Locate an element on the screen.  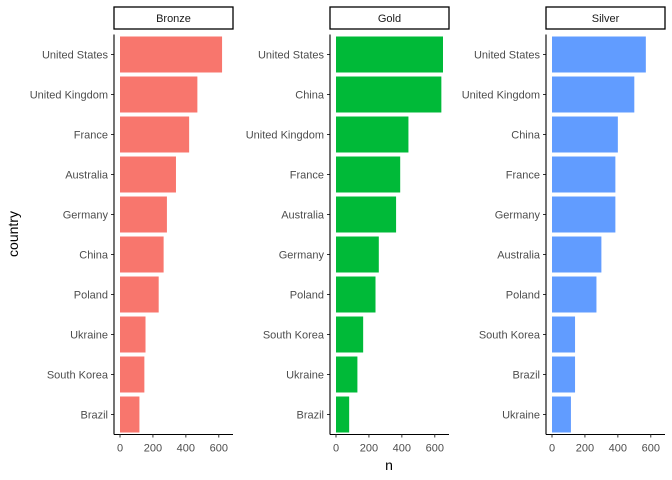
facet-strip-label: Bronze is located at coordinates (173, 19).